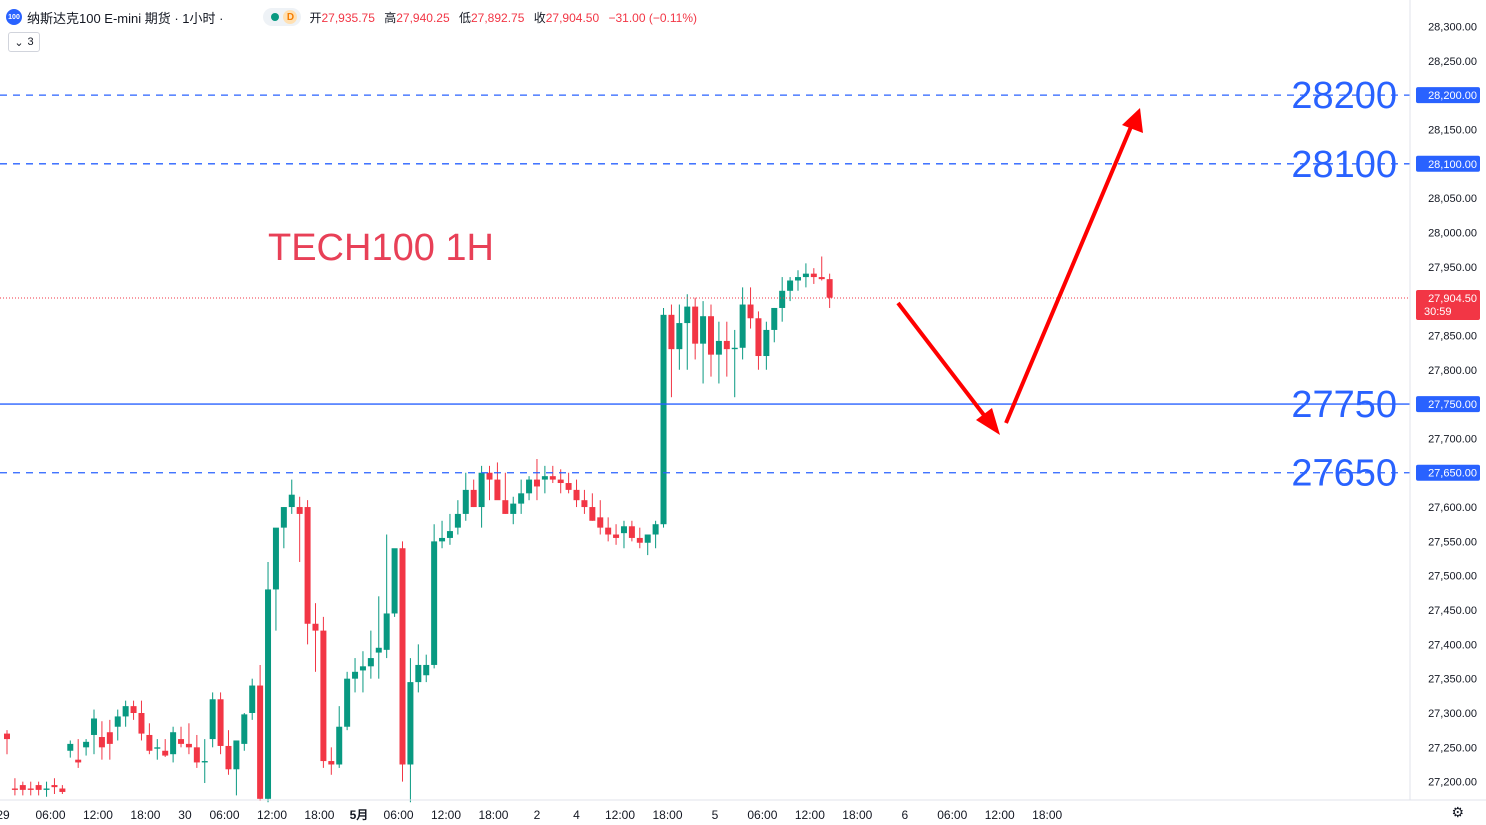 The image size is (1486, 825). Describe the element at coordinates (30, 42) in the screenshot. I see `indicator-count: 3` at that location.